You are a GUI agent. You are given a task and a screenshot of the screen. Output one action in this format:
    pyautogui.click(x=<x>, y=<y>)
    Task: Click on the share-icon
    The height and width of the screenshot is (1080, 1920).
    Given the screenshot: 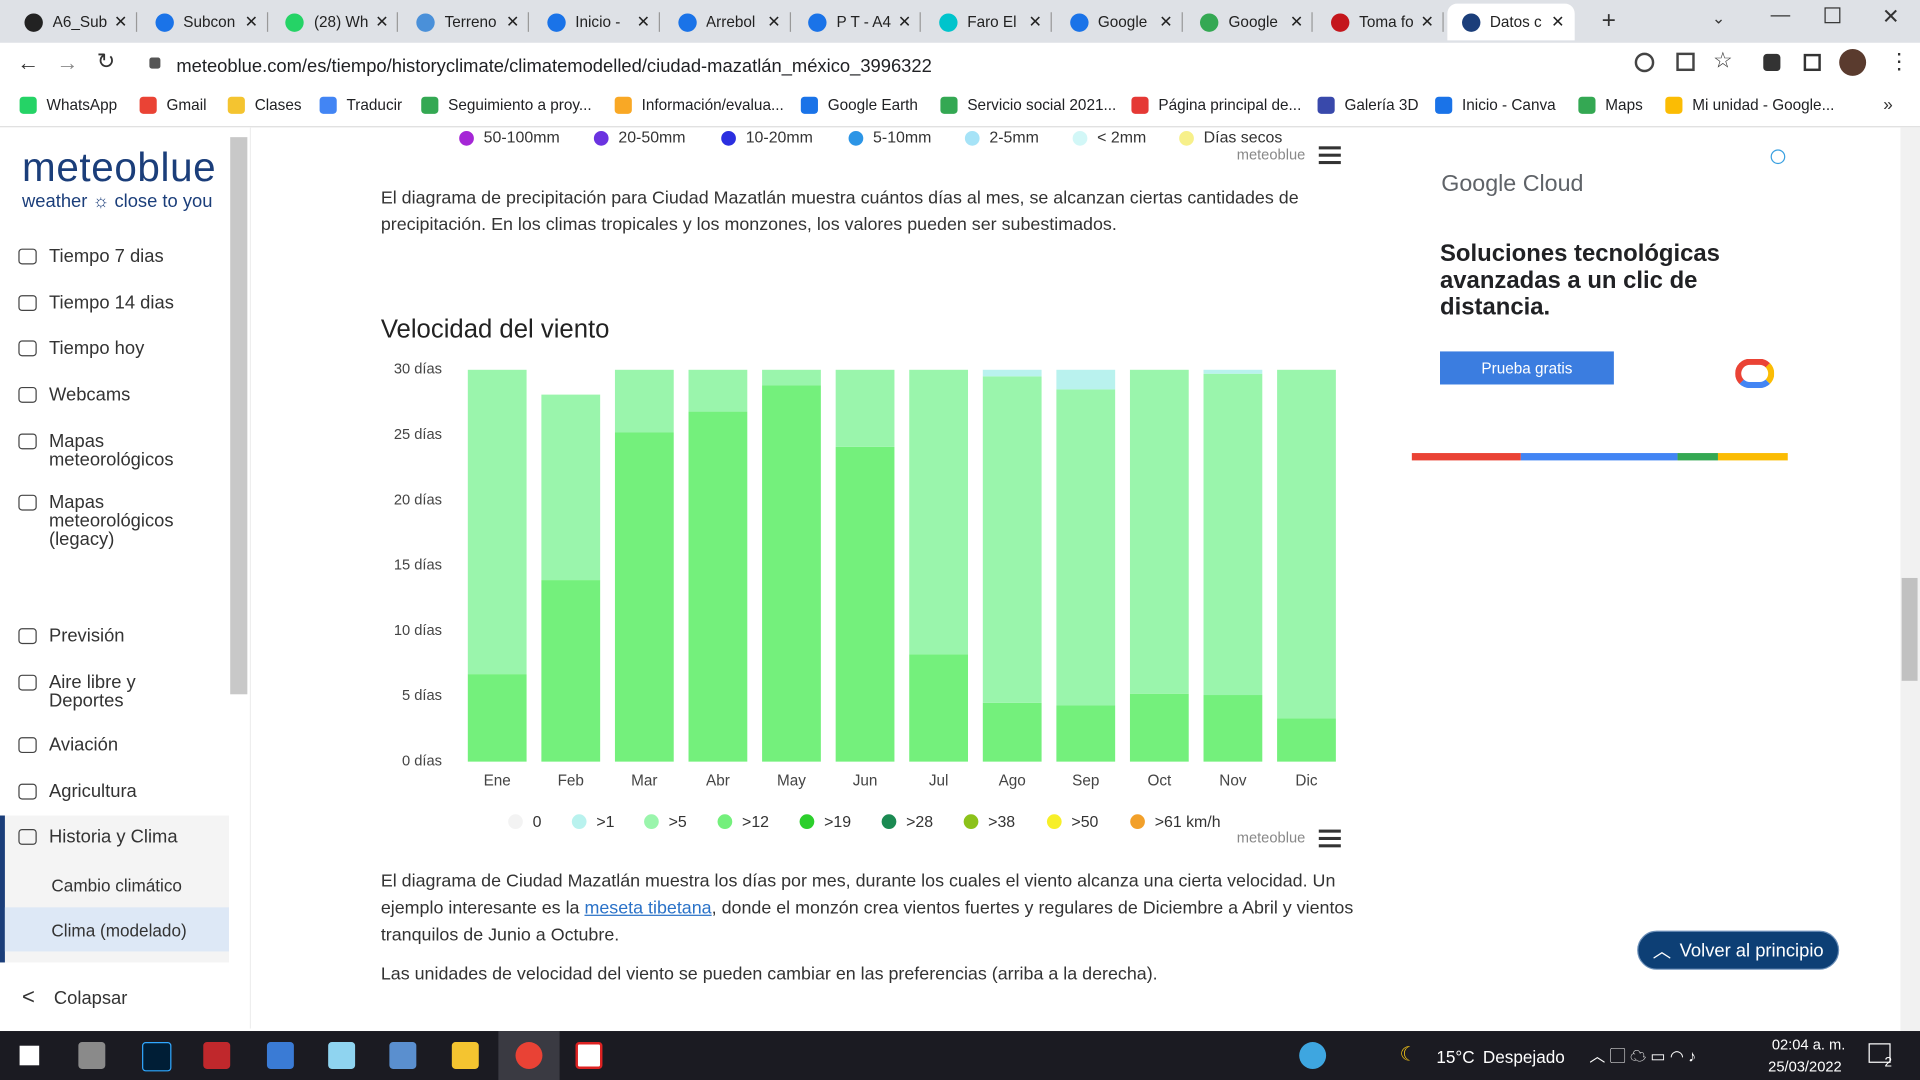 What is the action you would take?
    pyautogui.click(x=1685, y=62)
    